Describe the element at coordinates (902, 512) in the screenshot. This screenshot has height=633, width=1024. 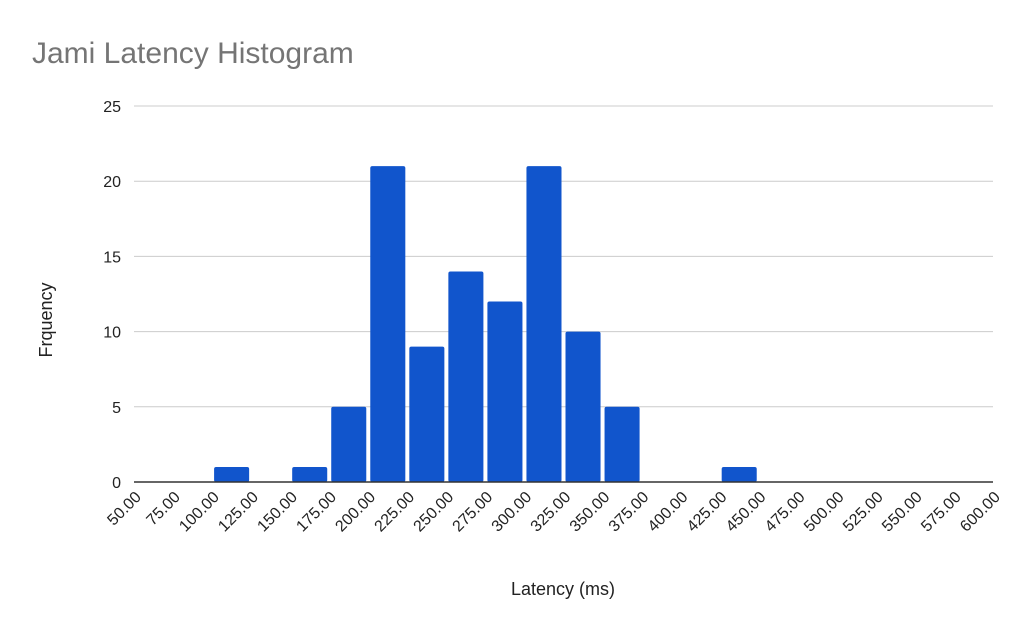
I see `x-tick-label: 550.00` at that location.